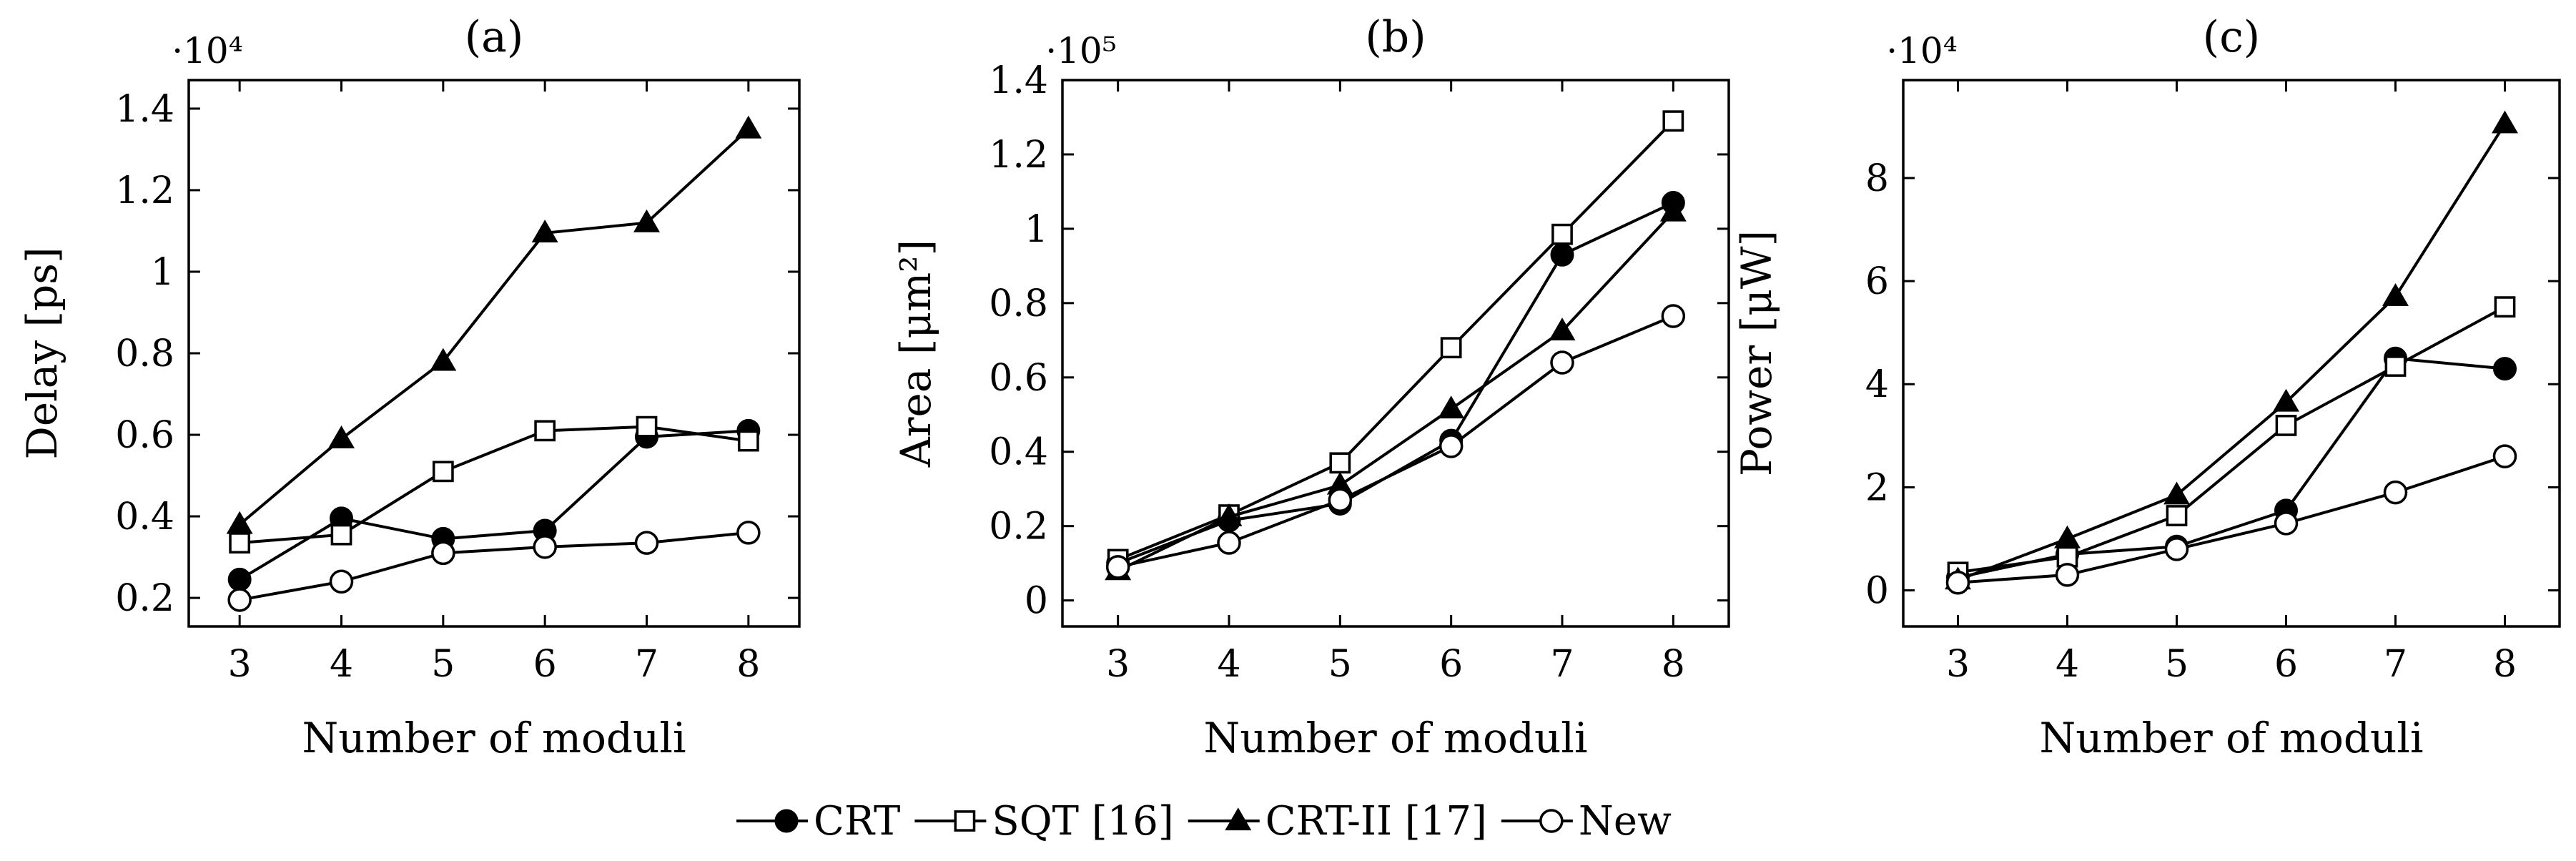  I want to click on legend: CRT SQT [16] CRT-II [17] New, so click(1204, 821).